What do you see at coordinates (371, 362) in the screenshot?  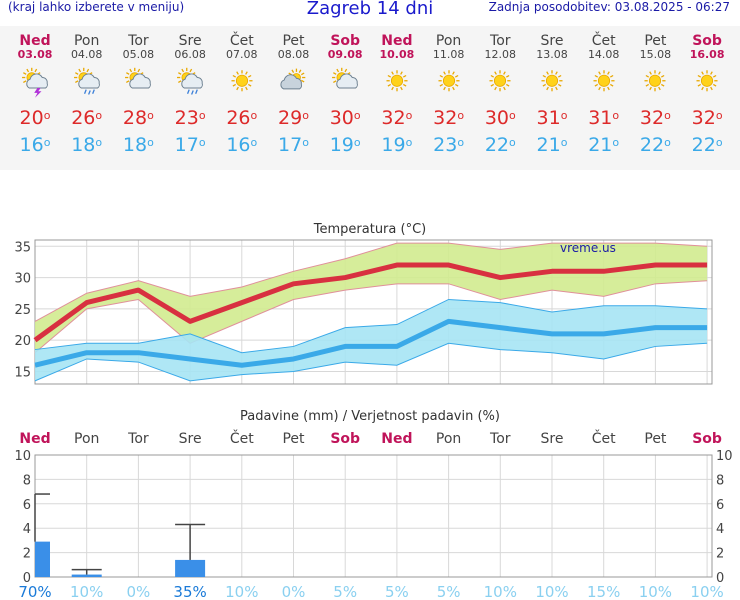 I see `band-lower-edge` at bounding box center [371, 362].